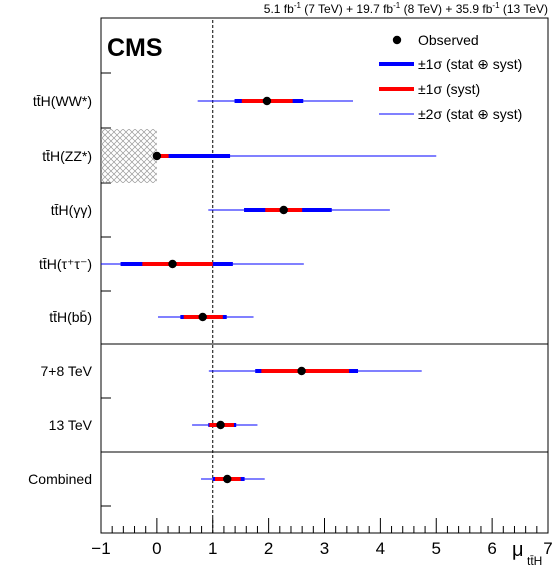 The width and height of the screenshot is (555, 568). I want to click on legend-entry: ±1σ (syst), so click(429, 89).